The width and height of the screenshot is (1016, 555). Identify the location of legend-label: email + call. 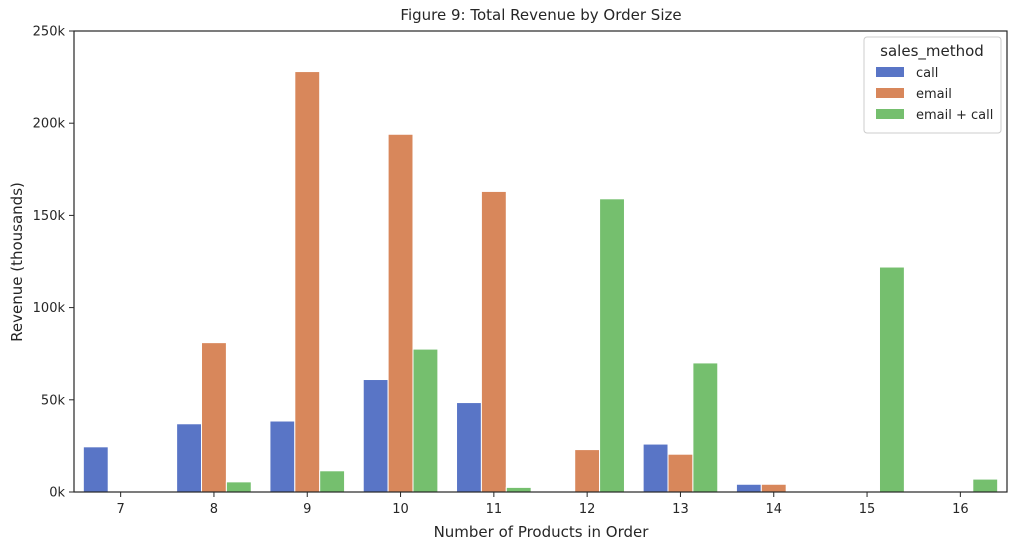
(954, 115).